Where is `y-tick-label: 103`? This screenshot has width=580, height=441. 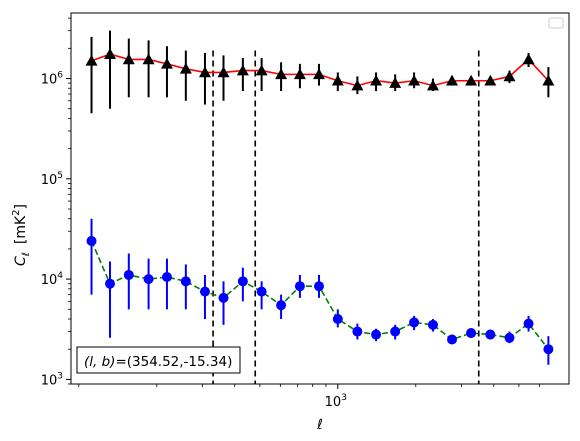 y-tick-label: 103 is located at coordinates (52, 379).